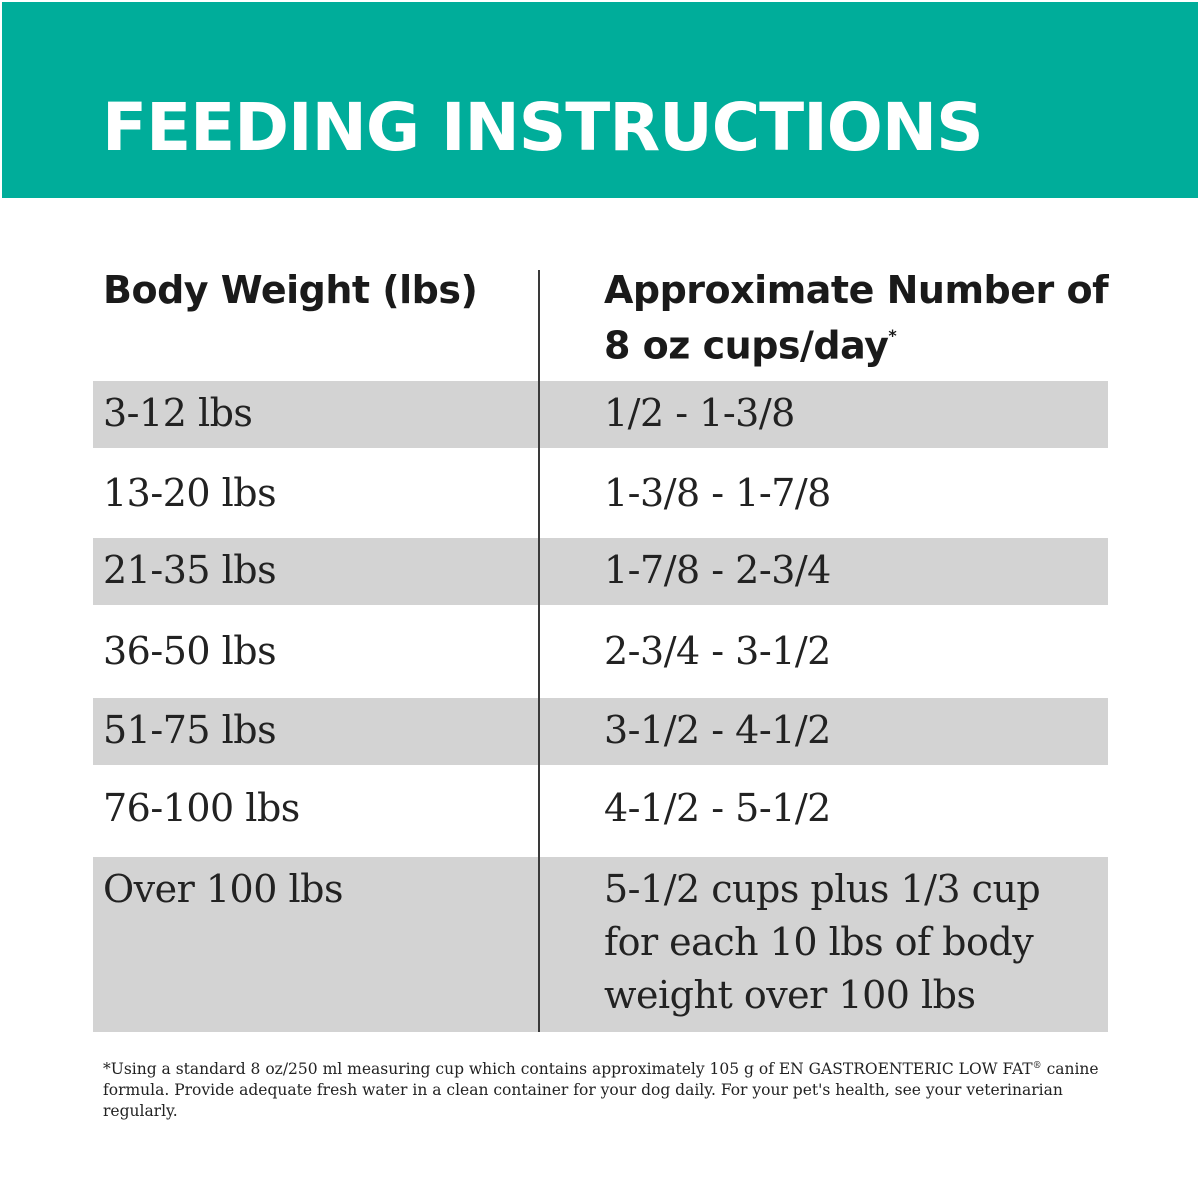 This screenshot has height=1200, width=1200. I want to click on weight-cell: 3-12 lbs, so click(178, 413).